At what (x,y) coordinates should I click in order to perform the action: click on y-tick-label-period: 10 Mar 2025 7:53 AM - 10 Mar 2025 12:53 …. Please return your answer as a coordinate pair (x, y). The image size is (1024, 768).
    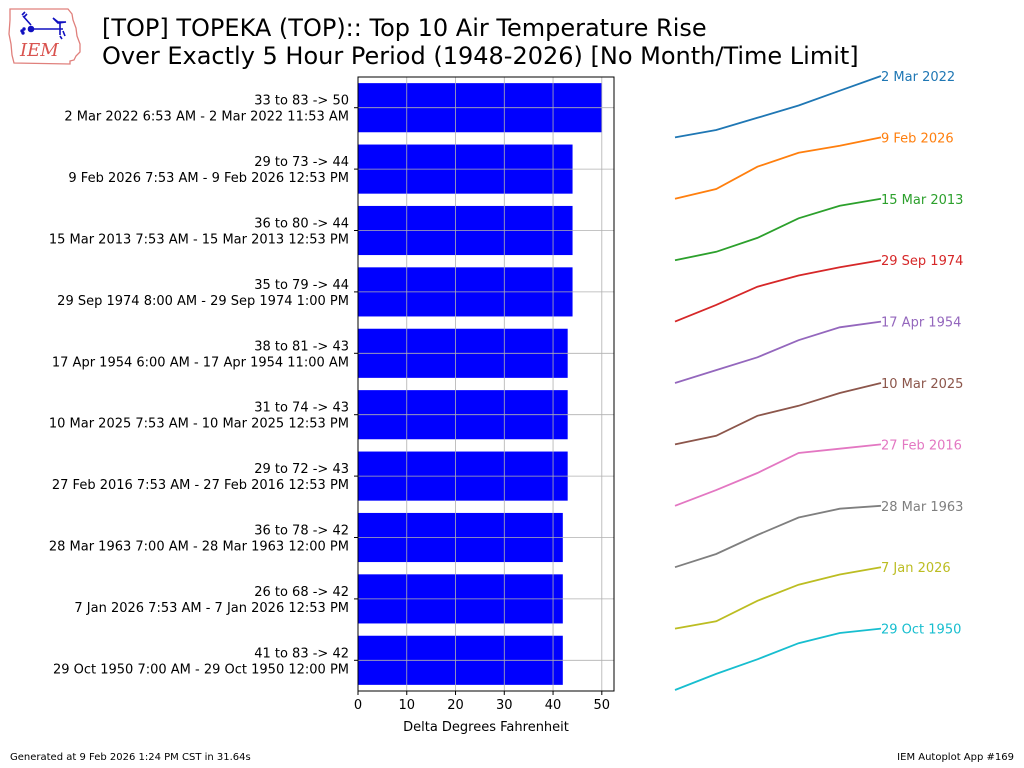
    Looking at the image, I should click on (199, 424).